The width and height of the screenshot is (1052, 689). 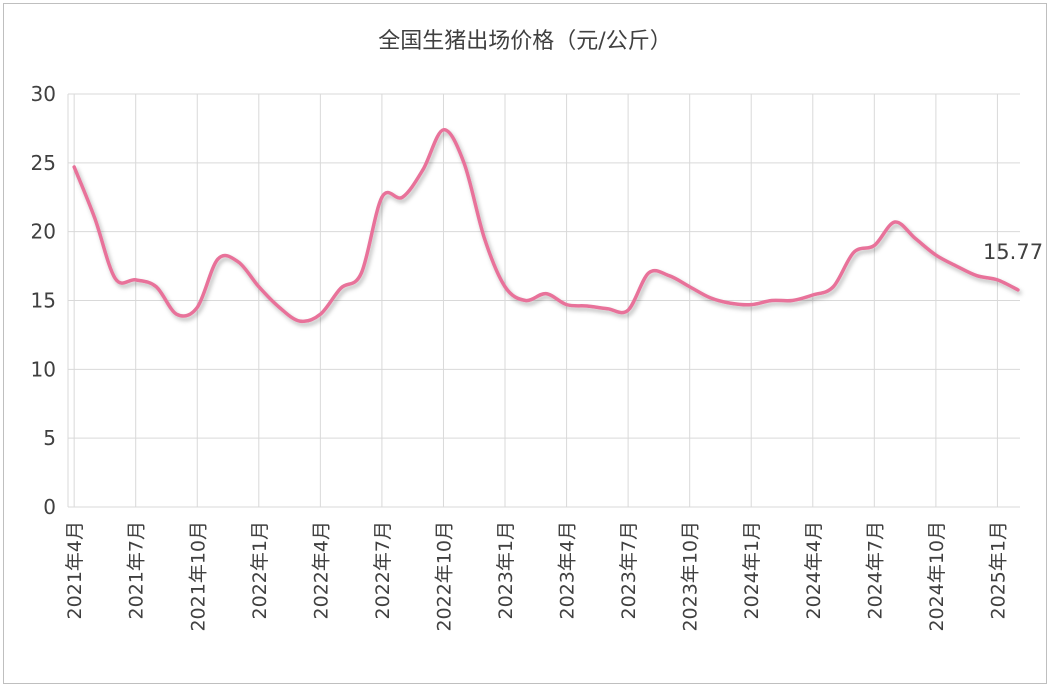 What do you see at coordinates (875, 570) in the screenshot?
I see `x-tick-label: 2024年7月` at bounding box center [875, 570].